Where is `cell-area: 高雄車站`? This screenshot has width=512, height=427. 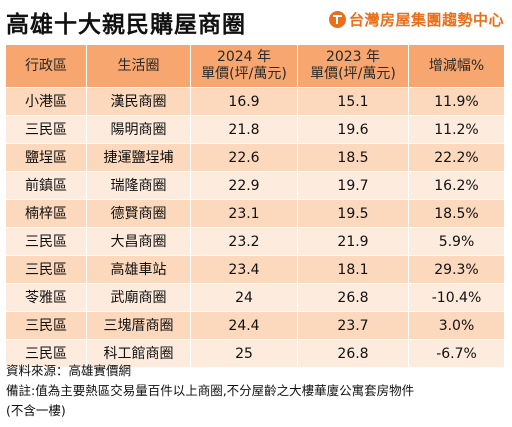 cell-area: 高雄車站 is located at coordinates (138, 269).